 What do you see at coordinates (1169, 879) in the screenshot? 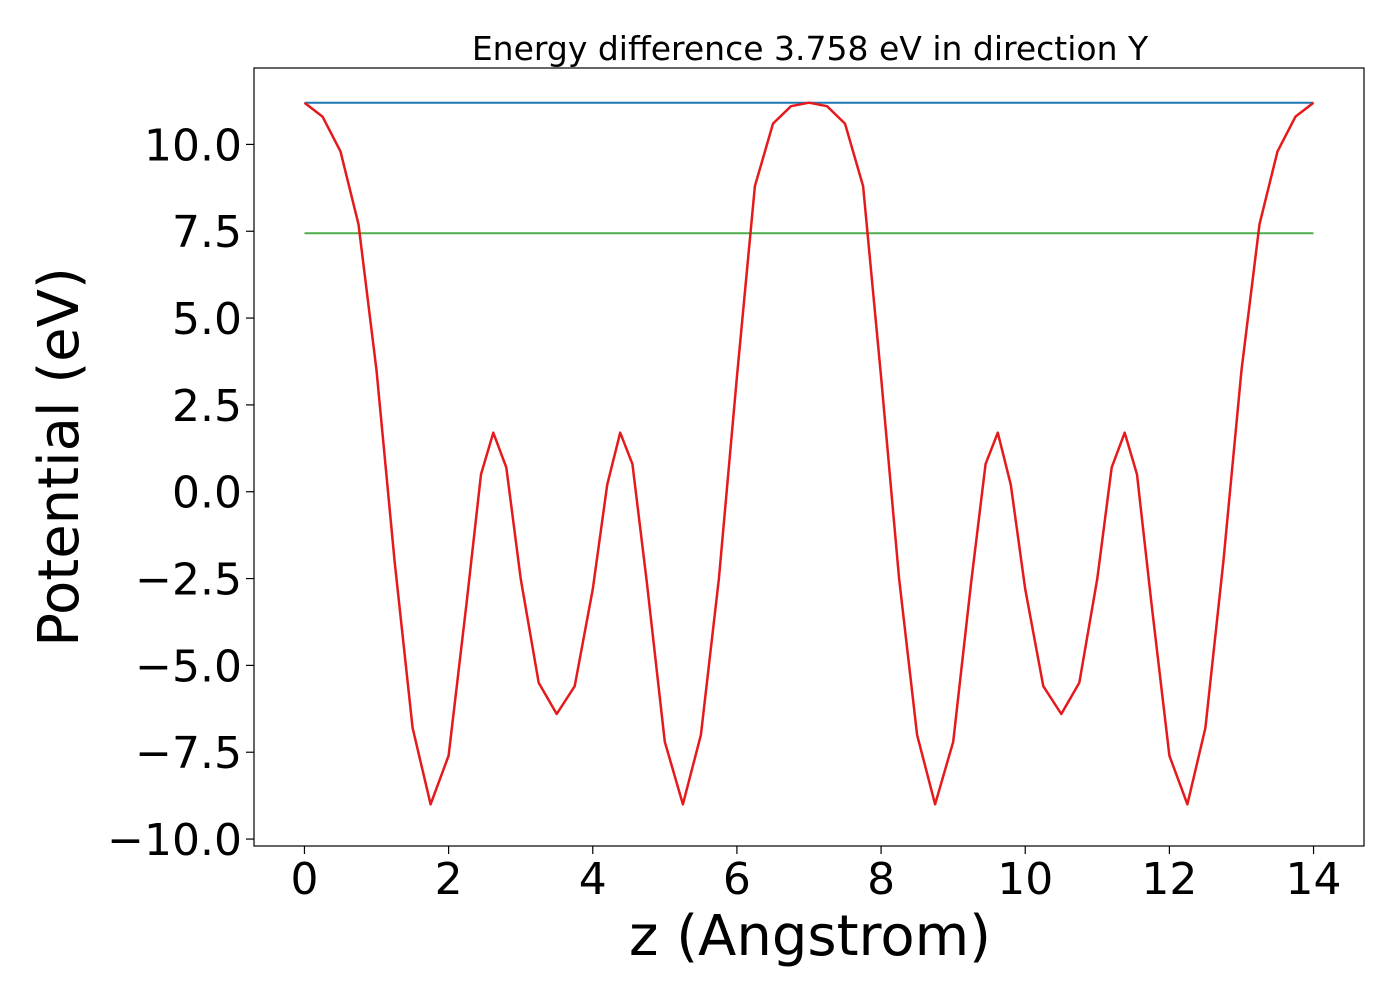
I see `x-tick-label: 12` at bounding box center [1169, 879].